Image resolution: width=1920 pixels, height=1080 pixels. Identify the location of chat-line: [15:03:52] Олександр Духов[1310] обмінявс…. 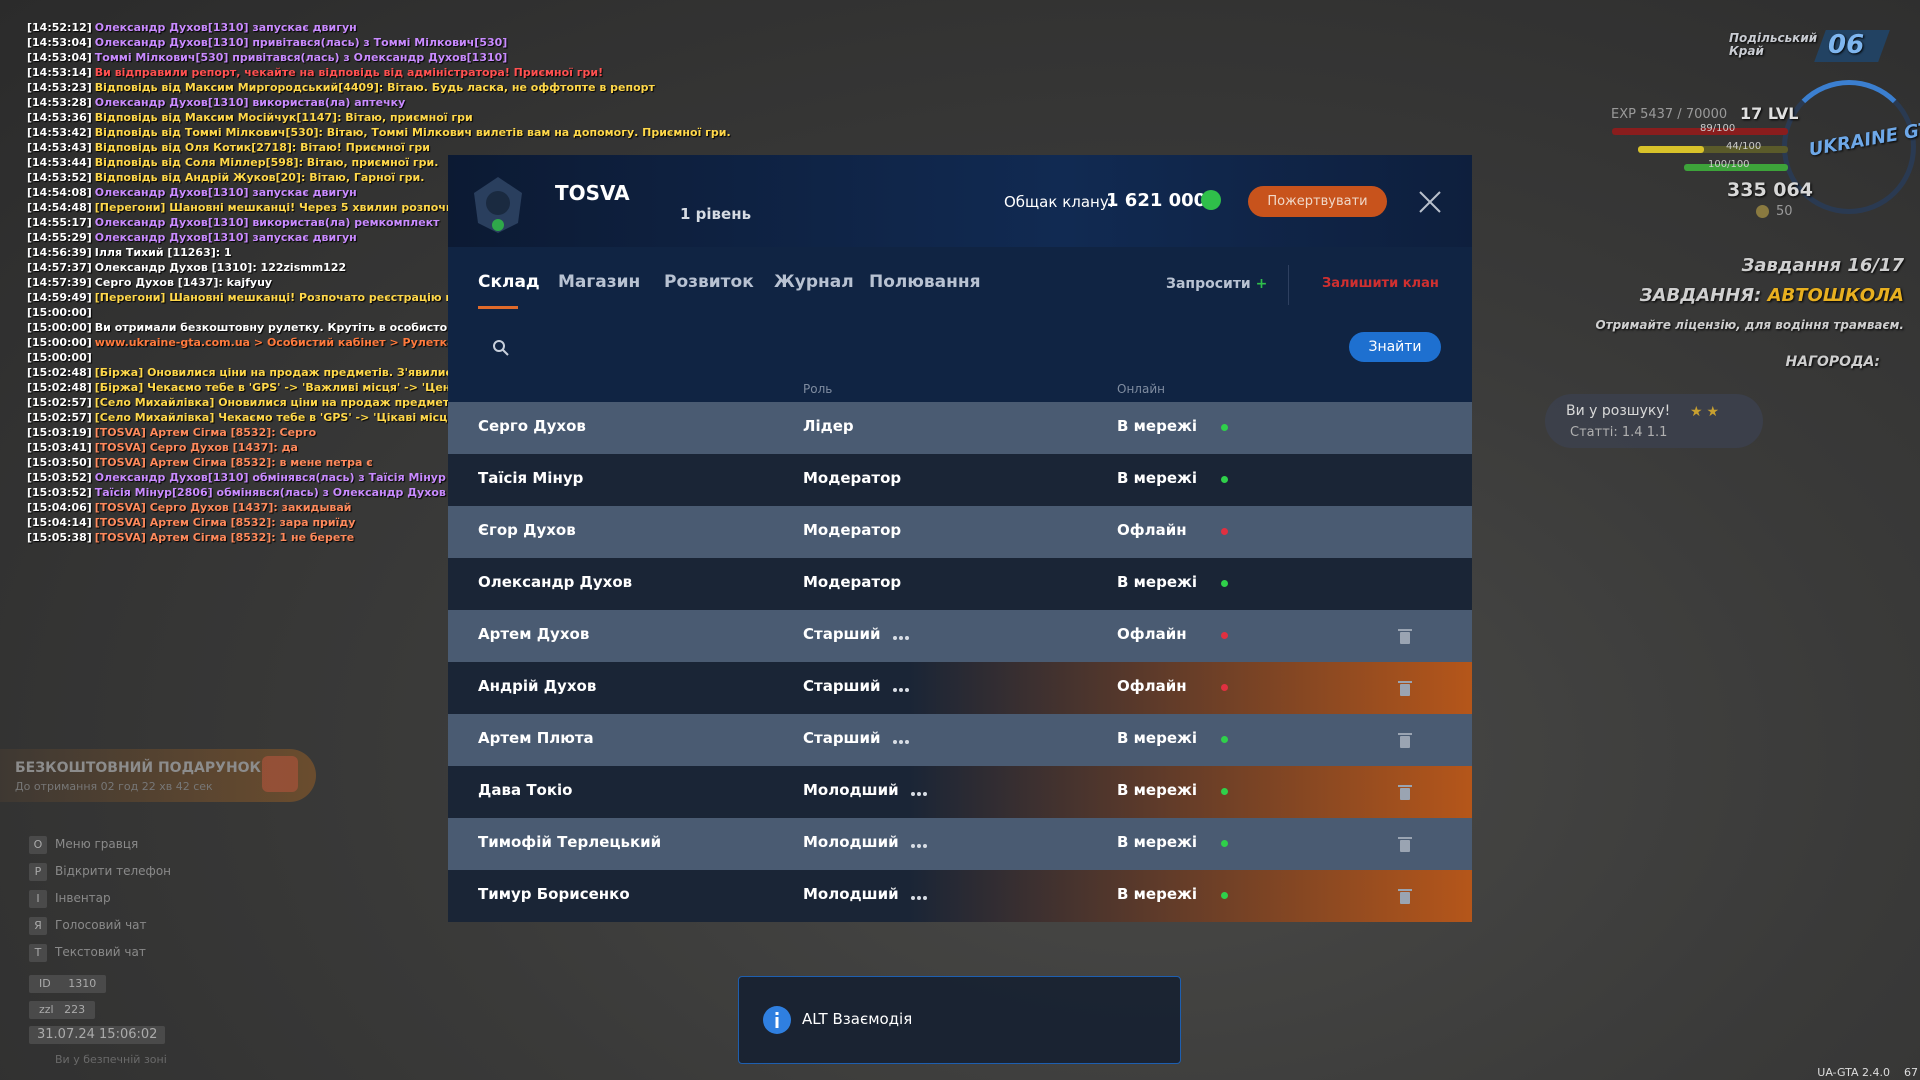
(420, 477).